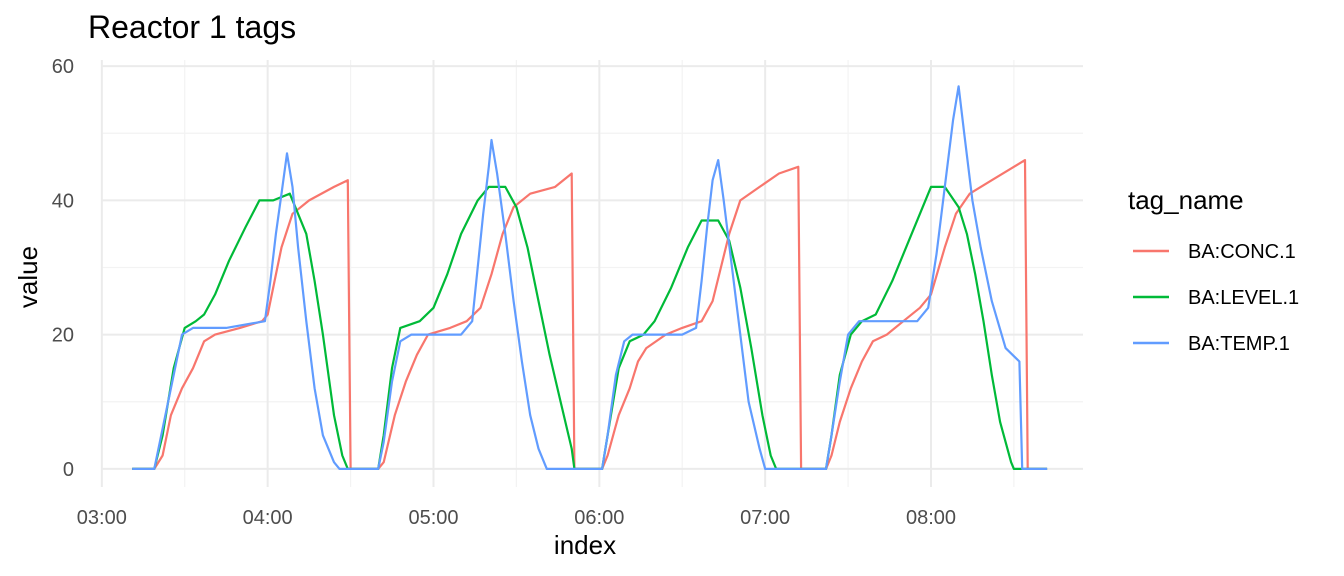 Image resolution: width=1344 pixels, height=576 pixels. Describe the element at coordinates (192, 27) in the screenshot. I see `chart-title: Reactor 1 tags` at that location.